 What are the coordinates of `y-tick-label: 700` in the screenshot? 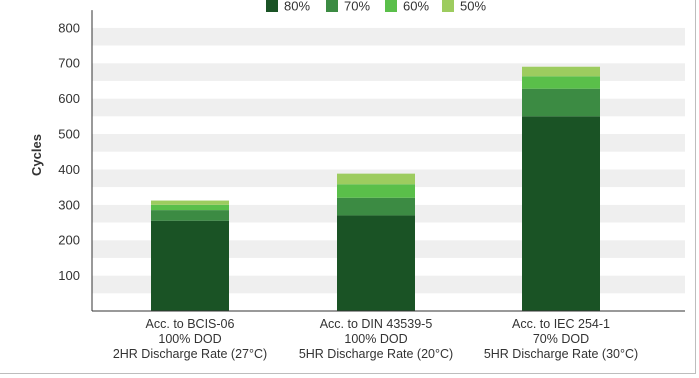 It's located at (69, 63).